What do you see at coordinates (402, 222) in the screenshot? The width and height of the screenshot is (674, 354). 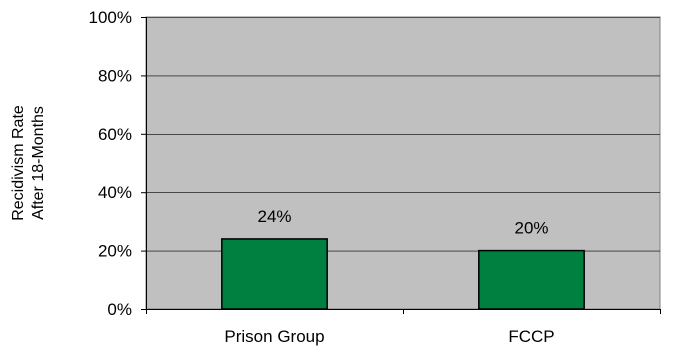 I see `data-labels: 24% 20%` at bounding box center [402, 222].